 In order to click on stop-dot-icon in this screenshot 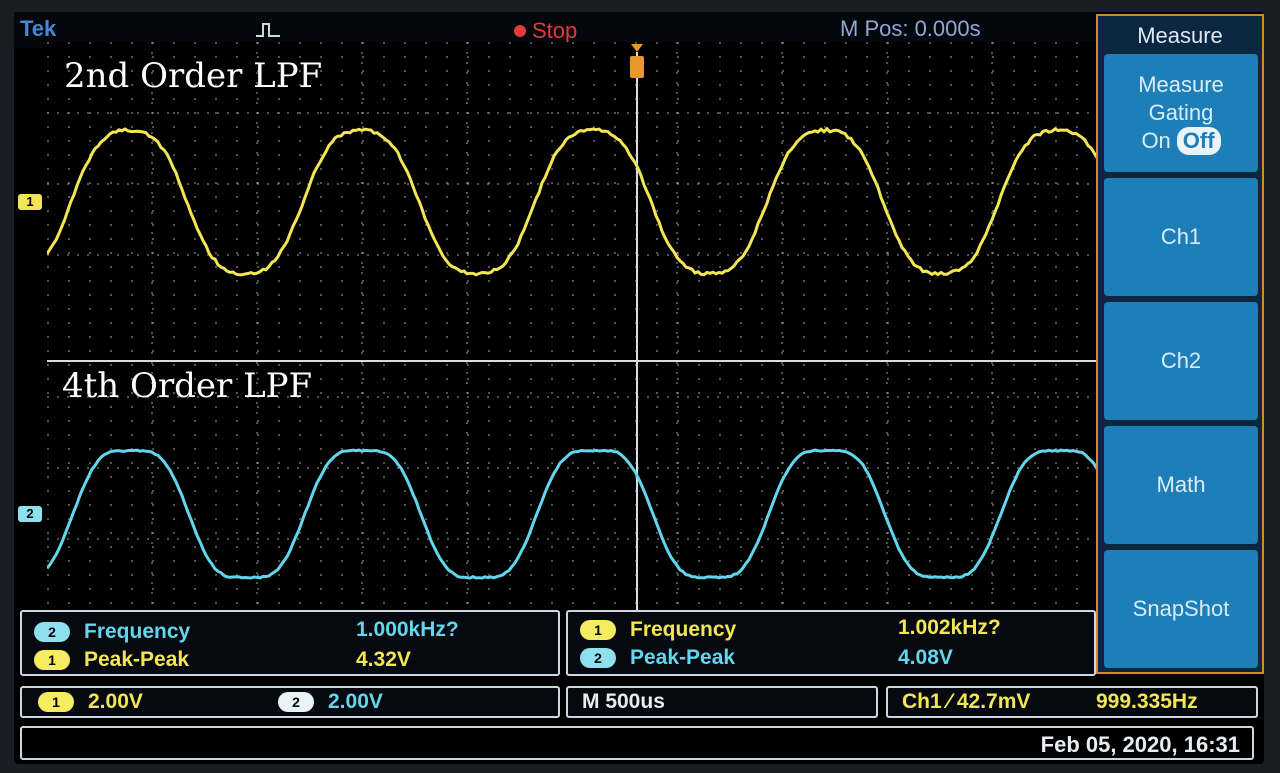, I will do `click(520, 31)`.